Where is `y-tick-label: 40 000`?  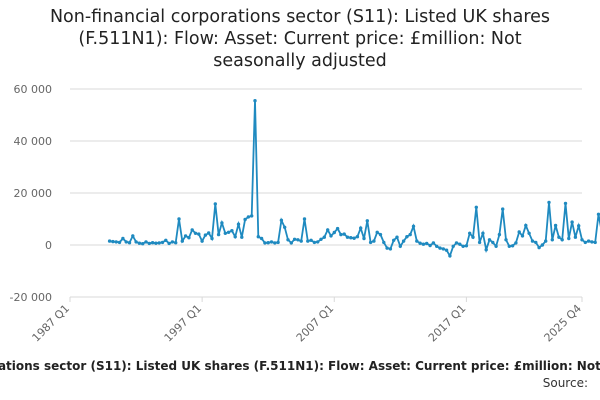
y-tick-label: 40 000 is located at coordinates (33, 141).